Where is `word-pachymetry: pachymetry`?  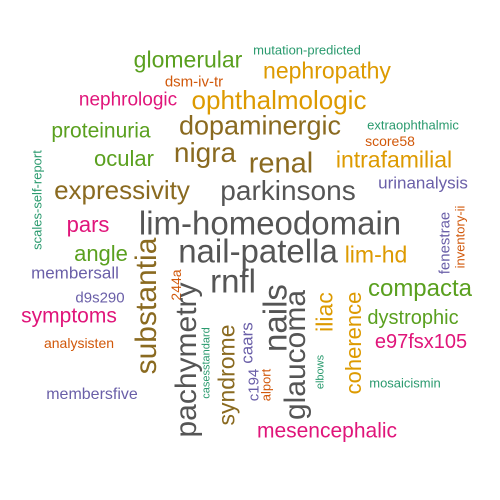 word-pachymetry: pachymetry is located at coordinates (186, 360).